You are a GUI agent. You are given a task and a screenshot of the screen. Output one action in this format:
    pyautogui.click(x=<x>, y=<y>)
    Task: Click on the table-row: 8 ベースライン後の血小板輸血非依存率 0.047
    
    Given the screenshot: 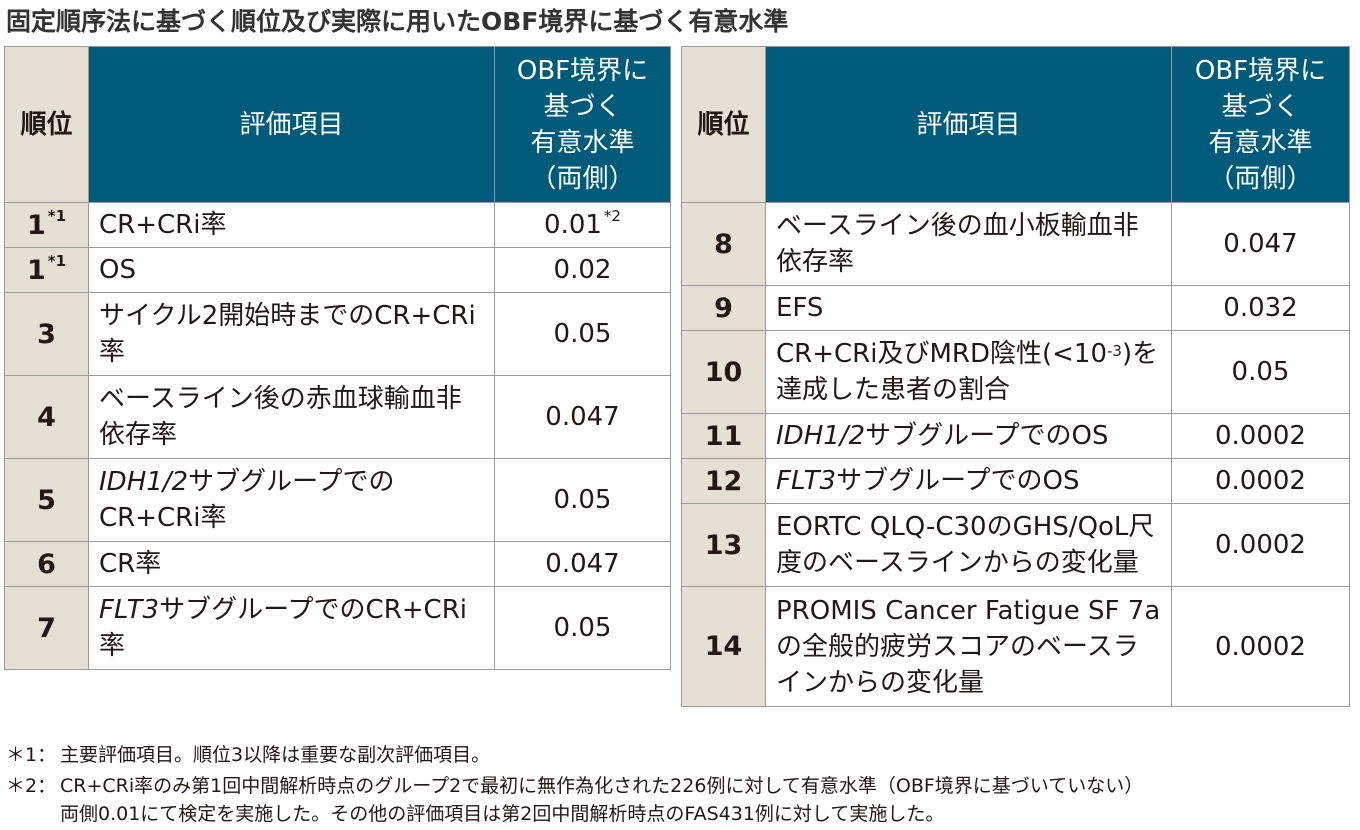 What is the action you would take?
    pyautogui.click(x=1015, y=244)
    